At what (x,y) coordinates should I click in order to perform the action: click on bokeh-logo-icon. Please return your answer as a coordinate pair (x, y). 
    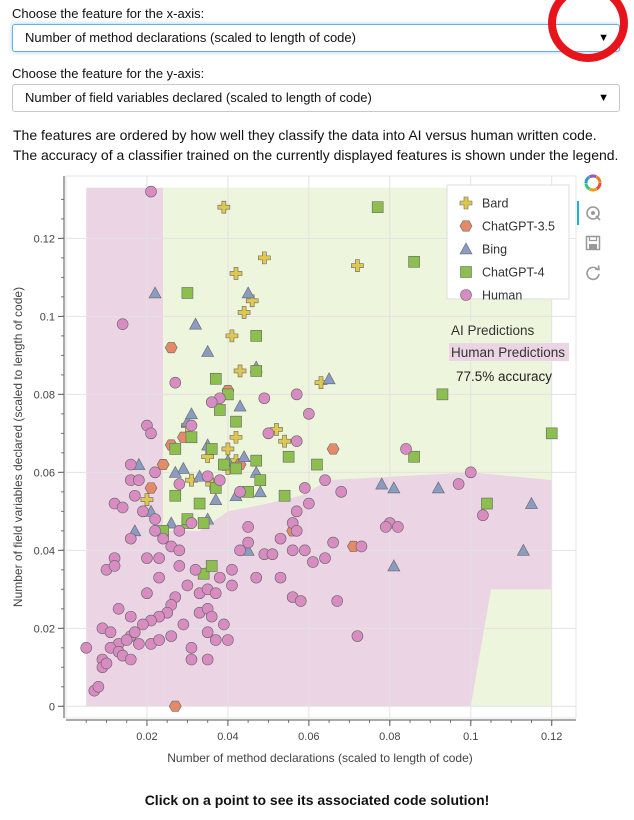
    Looking at the image, I should click on (593, 183).